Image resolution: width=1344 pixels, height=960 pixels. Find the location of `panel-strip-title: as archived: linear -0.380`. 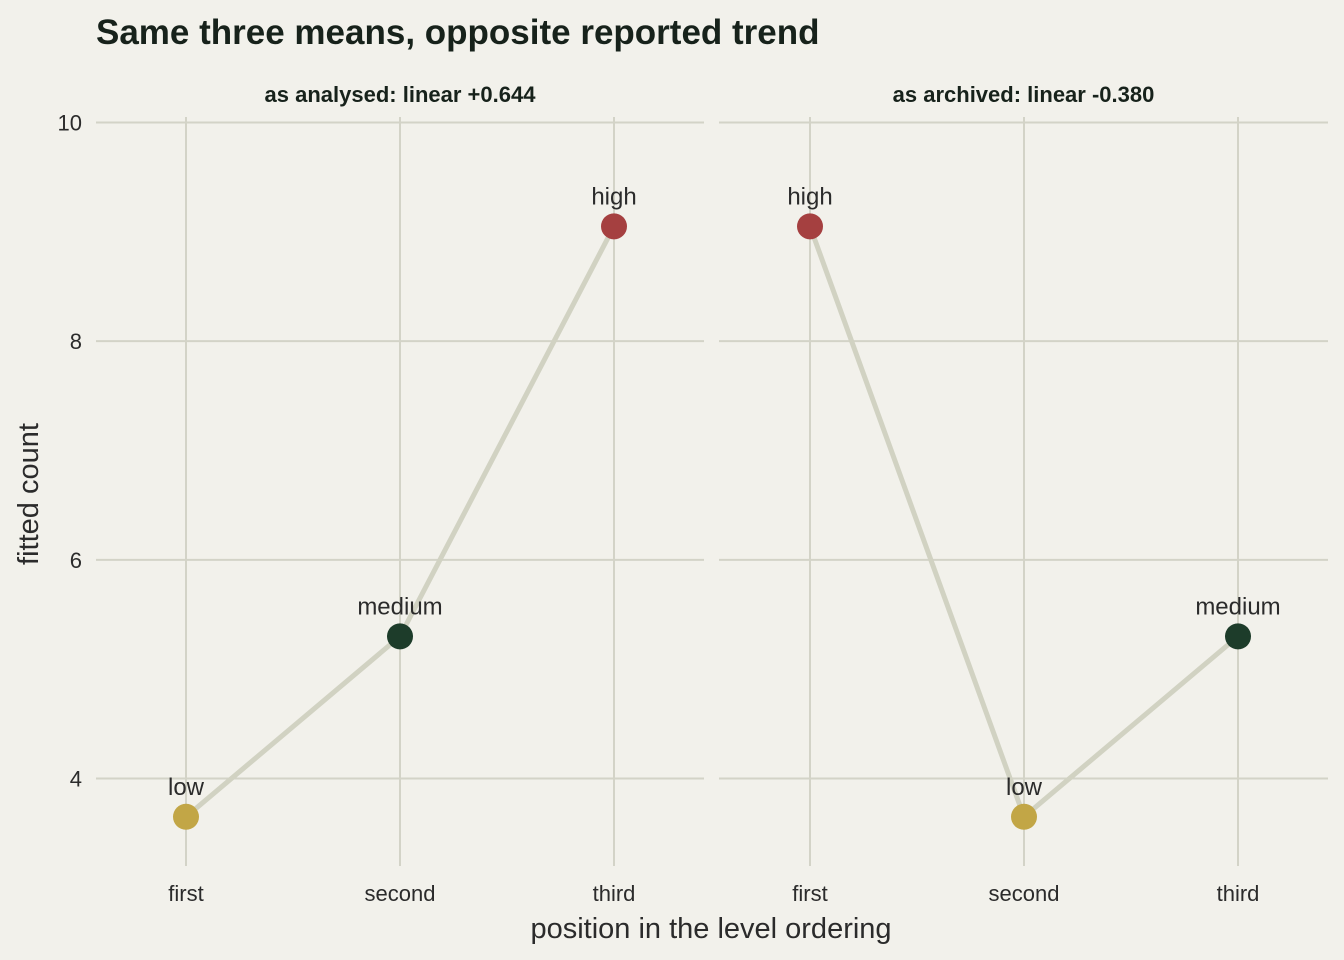

panel-strip-title: as archived: linear -0.380 is located at coordinates (1024, 94).